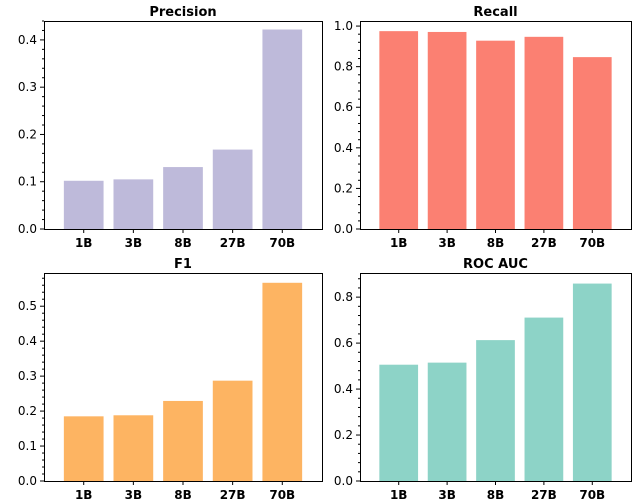  Describe the element at coordinates (183, 494) in the screenshot. I see `chart-3-xtick-label-8B: 8B` at that location.